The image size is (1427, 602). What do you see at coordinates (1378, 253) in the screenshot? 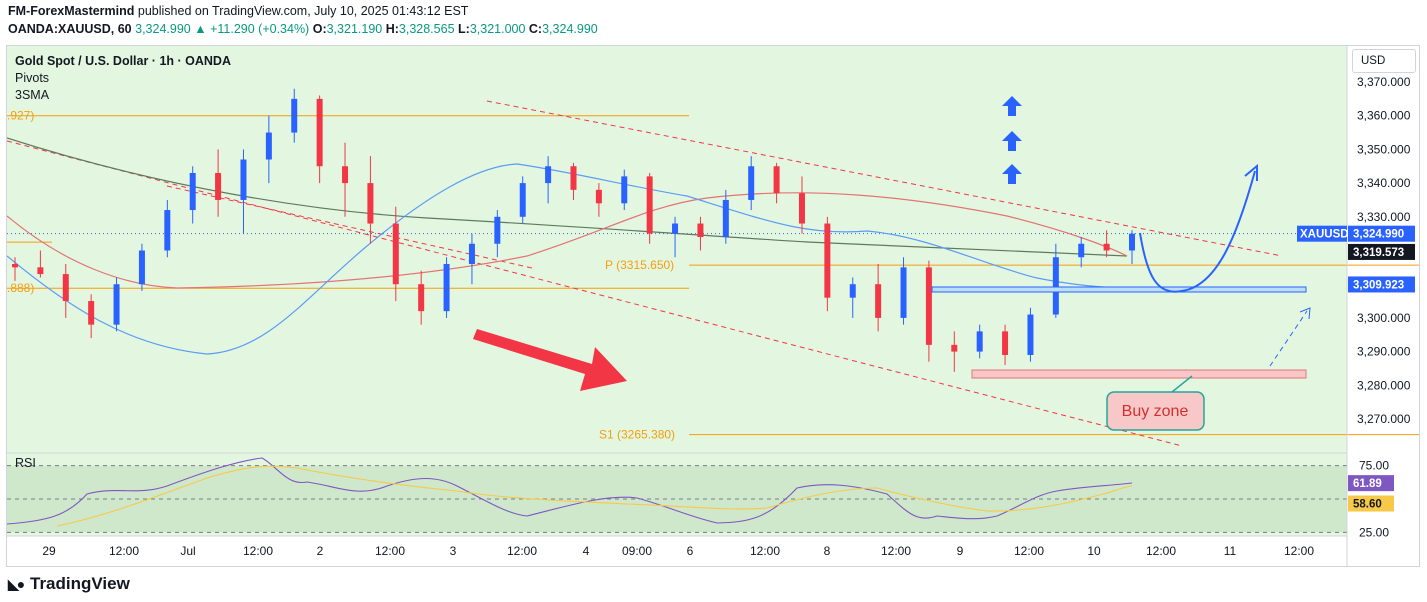
I see `price-tag-value: 3,319.573` at bounding box center [1378, 253].